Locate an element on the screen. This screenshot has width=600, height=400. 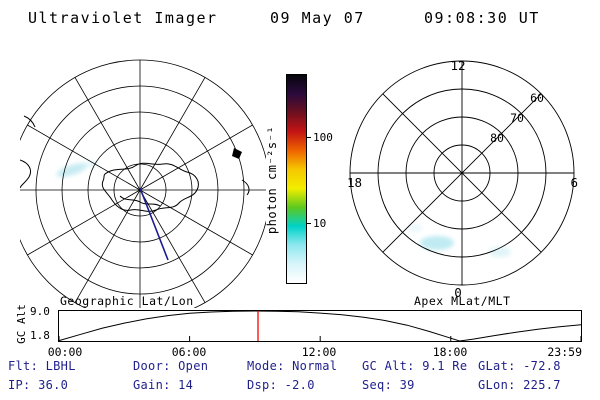
gcalt-curve is located at coordinates (320, 326).